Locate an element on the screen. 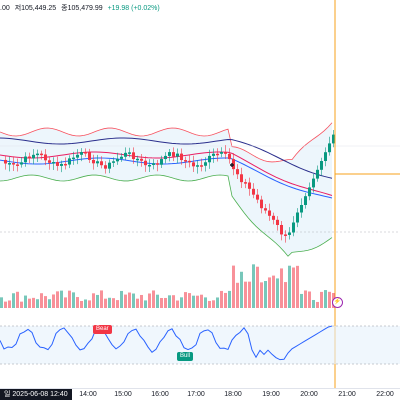 This screenshot has height=401, width=400. lightning-icon: ⚡ is located at coordinates (337, 302).